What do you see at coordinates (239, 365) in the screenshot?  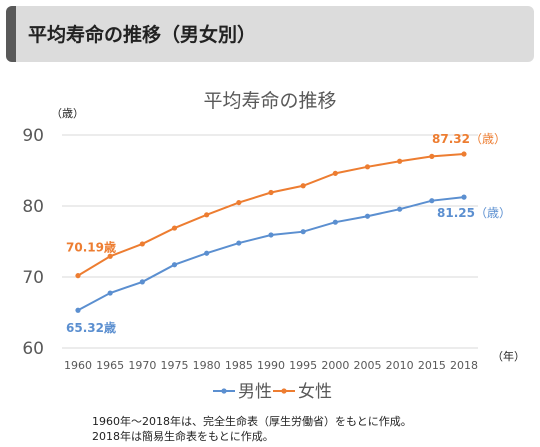 I see `x-tick-label: 1985` at bounding box center [239, 365].